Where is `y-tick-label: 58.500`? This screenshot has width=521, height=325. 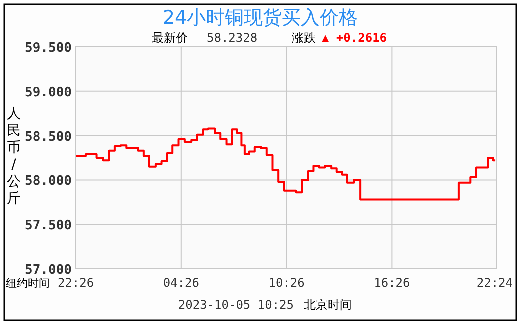
y-tick-label: 58.500 is located at coordinates (48, 137).